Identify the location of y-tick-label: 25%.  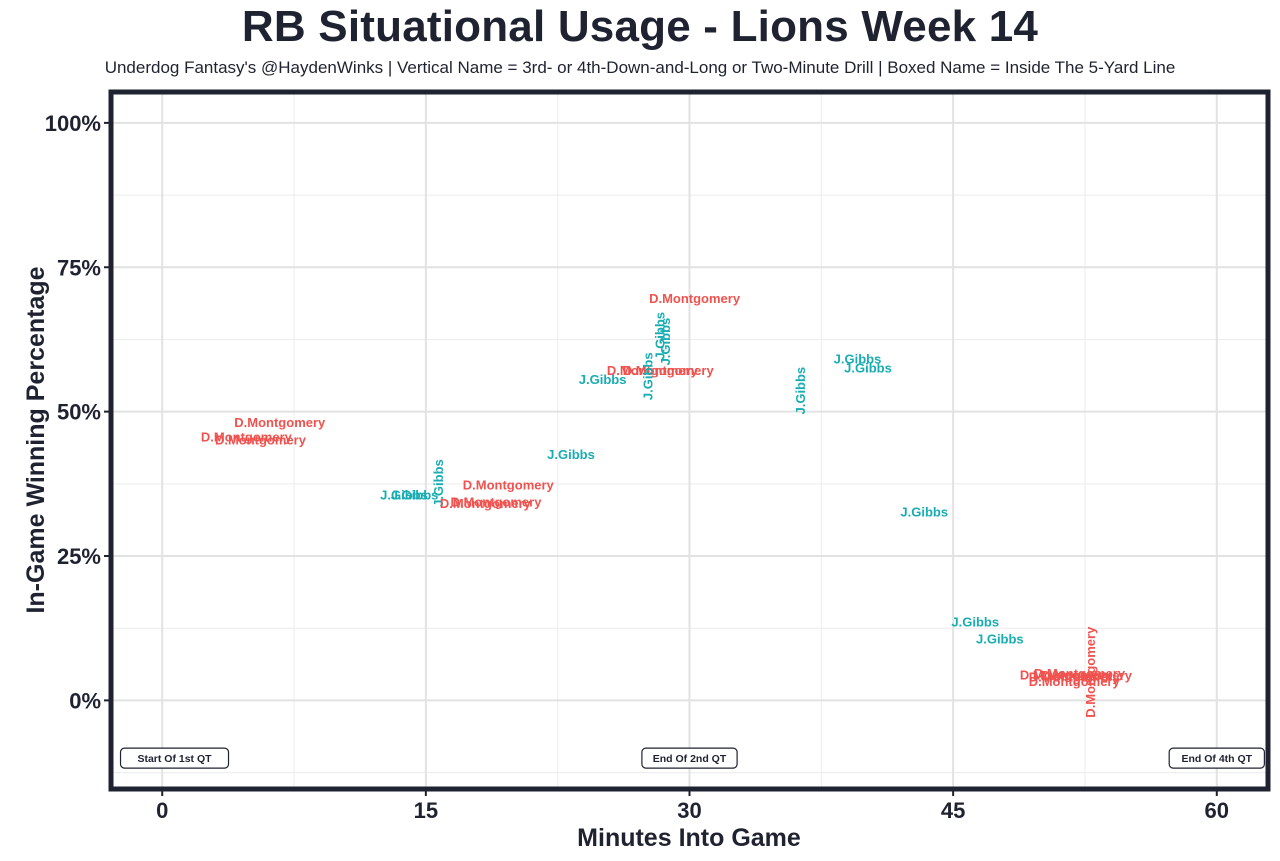
(79, 556).